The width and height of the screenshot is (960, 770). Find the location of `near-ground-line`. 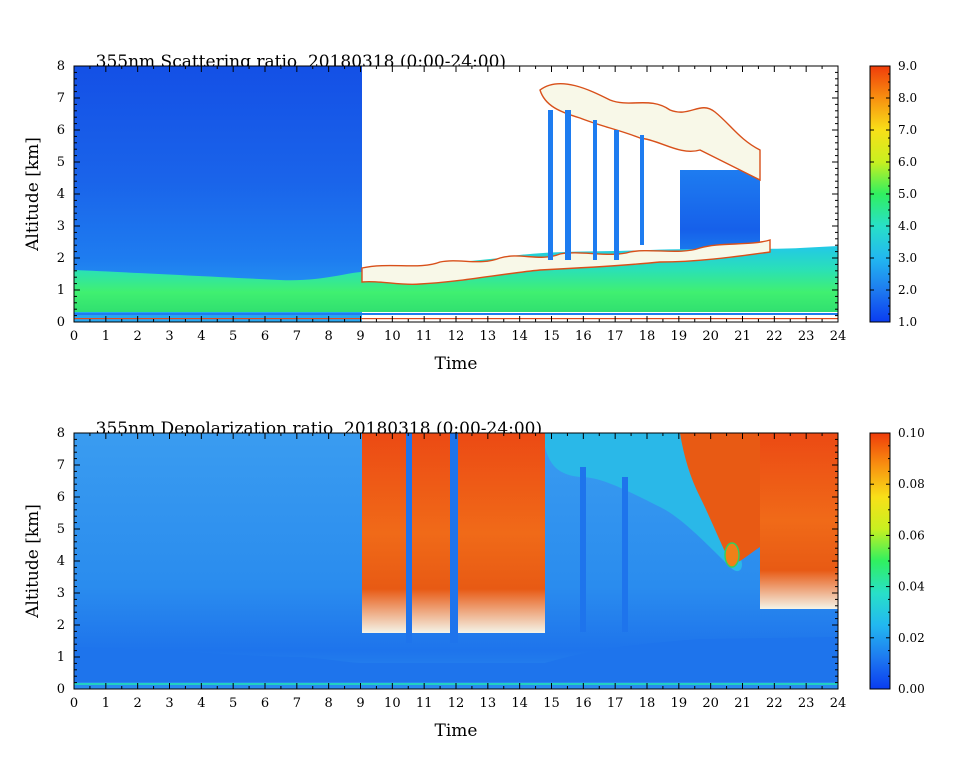

near-ground-line is located at coordinates (456, 314).